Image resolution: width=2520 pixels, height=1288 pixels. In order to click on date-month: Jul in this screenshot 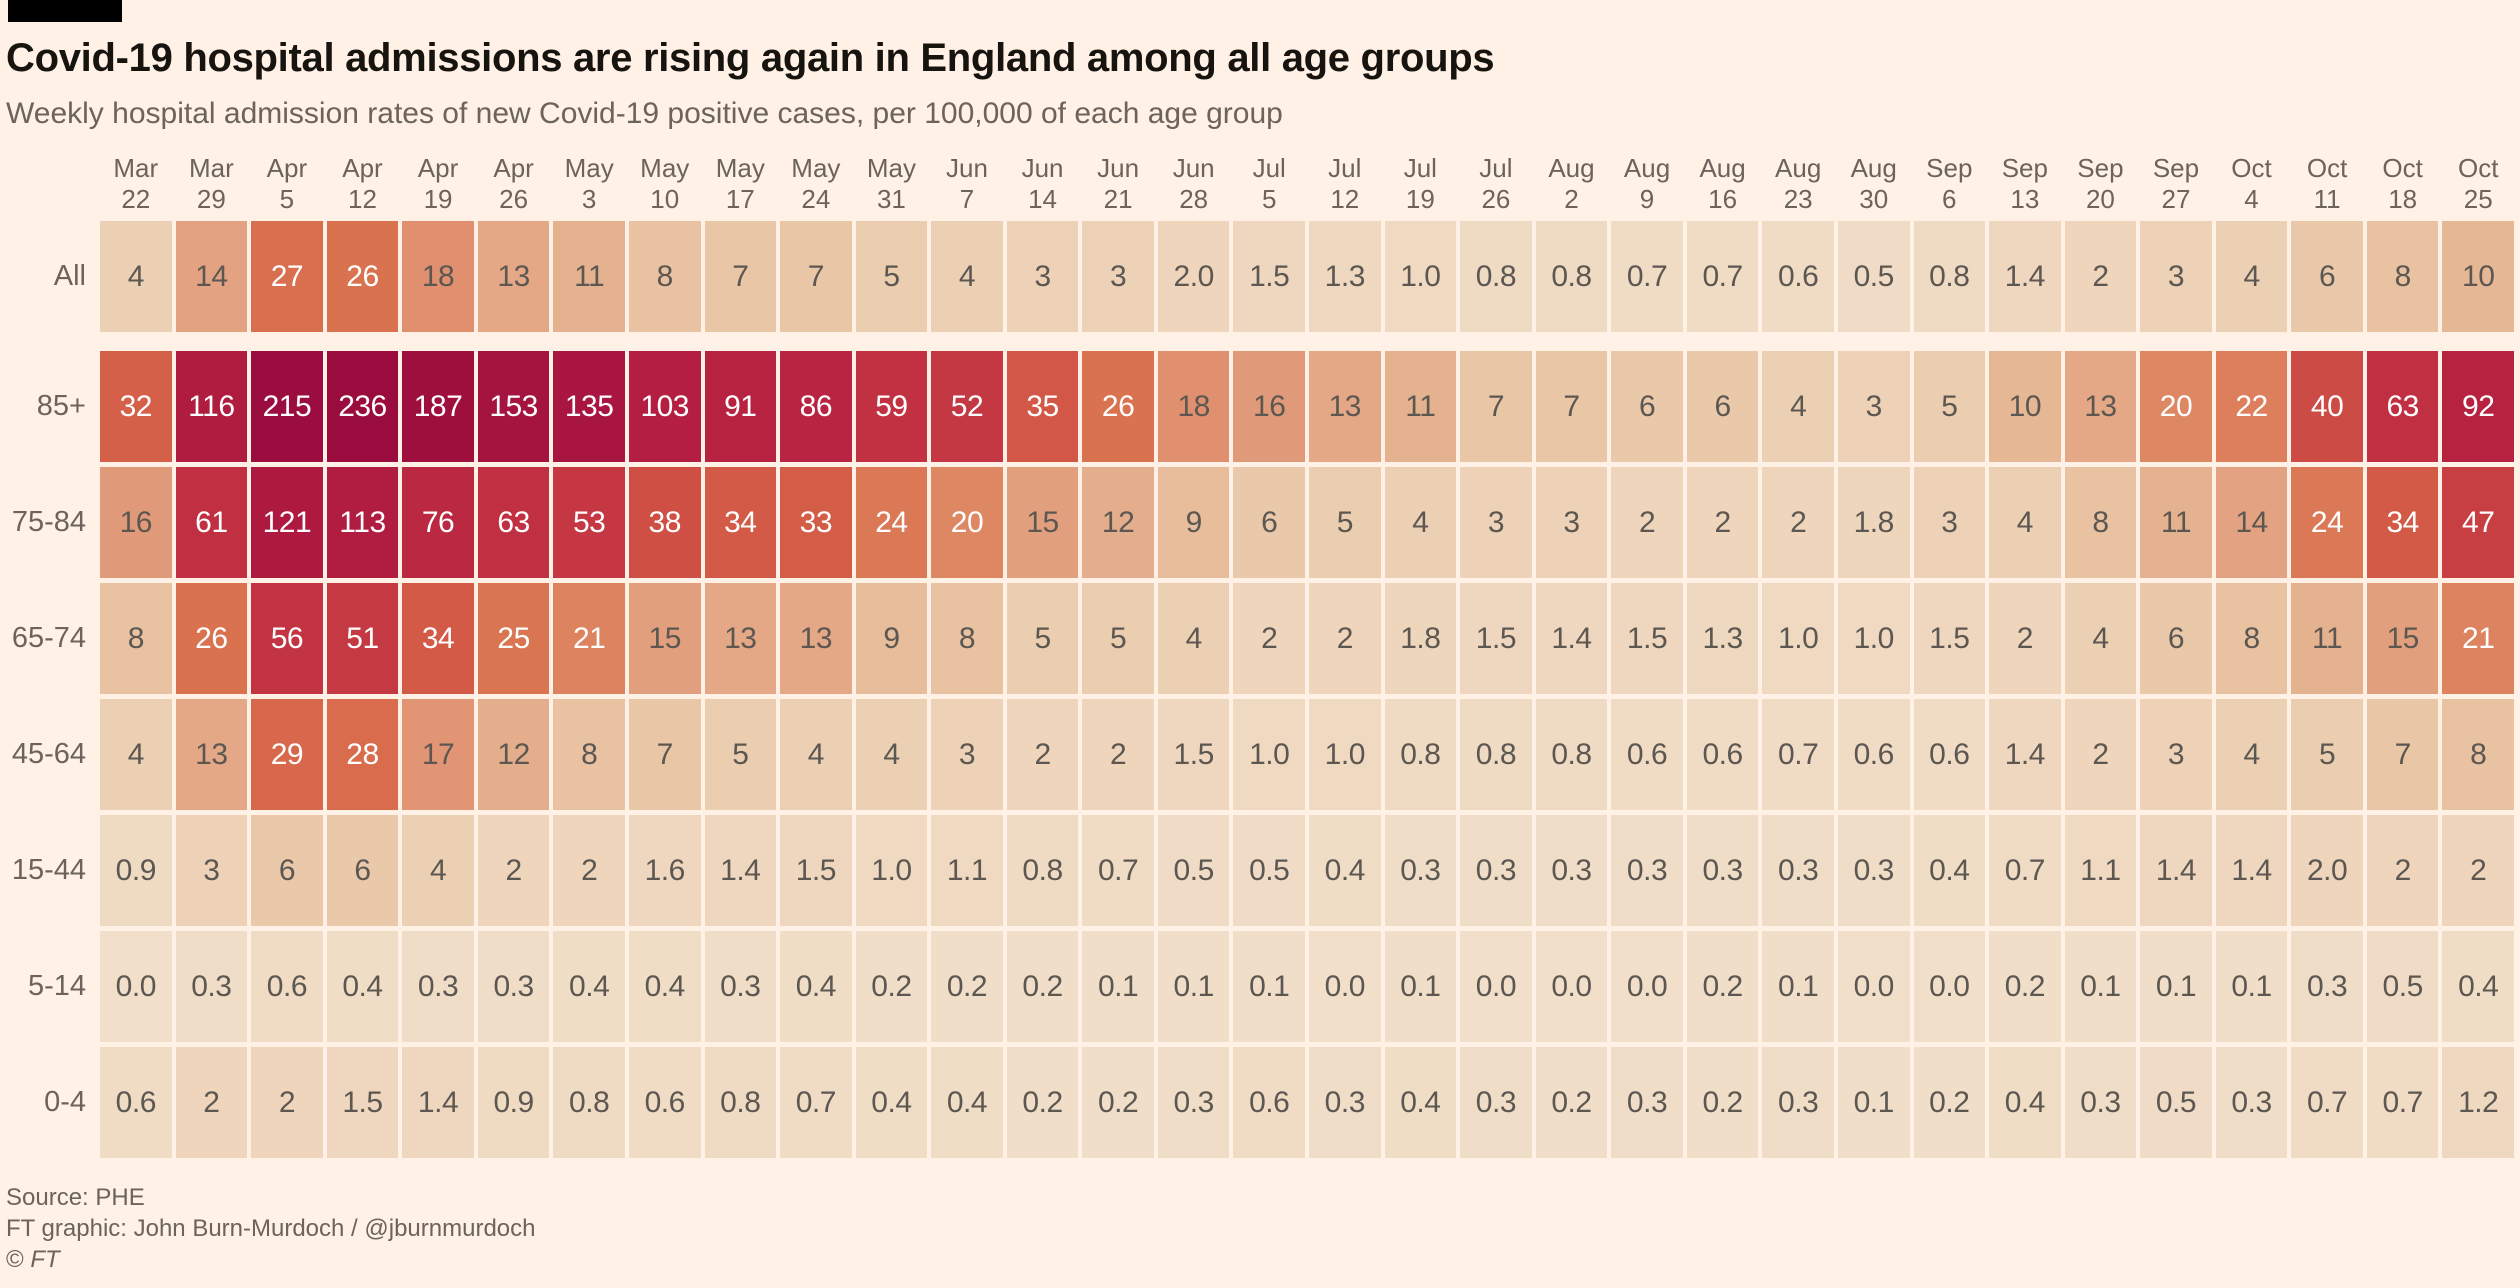, I will do `click(1420, 168)`.